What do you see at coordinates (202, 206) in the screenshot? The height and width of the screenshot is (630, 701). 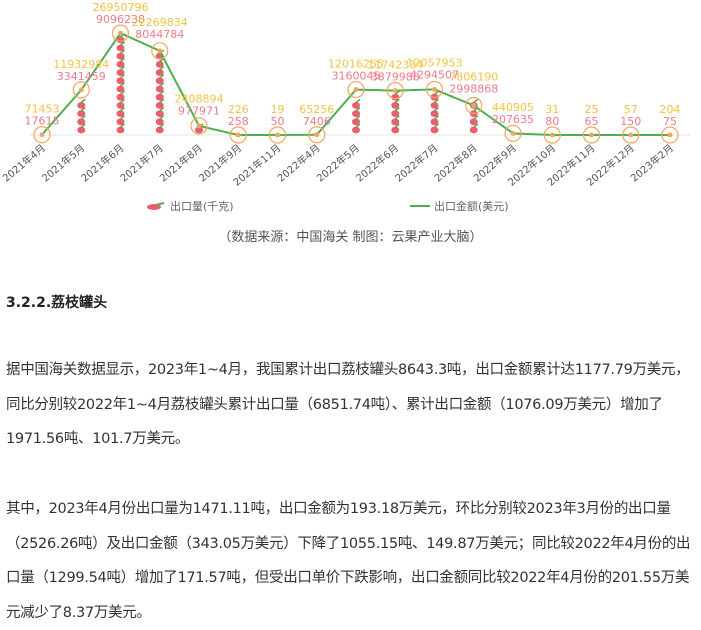 I see `legend-volume-label: 出口量(千克)` at bounding box center [202, 206].